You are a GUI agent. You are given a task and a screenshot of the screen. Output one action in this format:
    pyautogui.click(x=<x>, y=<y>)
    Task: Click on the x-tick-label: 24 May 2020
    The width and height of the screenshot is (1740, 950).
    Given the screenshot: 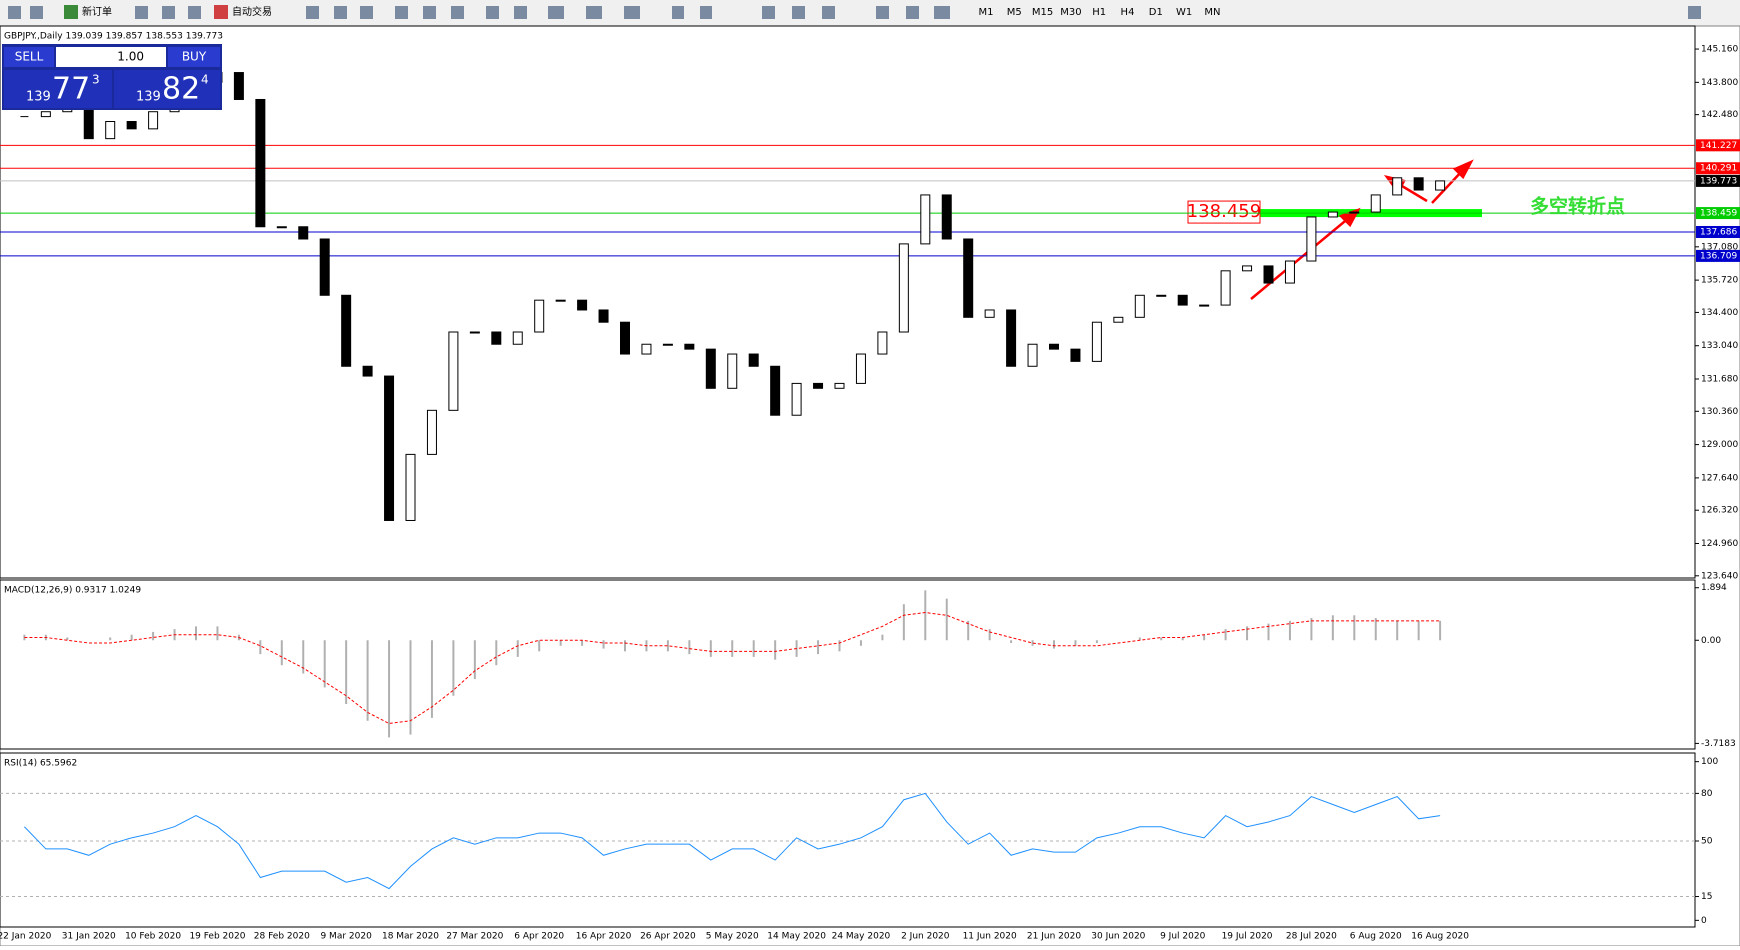 What is the action you would take?
    pyautogui.click(x=861, y=937)
    